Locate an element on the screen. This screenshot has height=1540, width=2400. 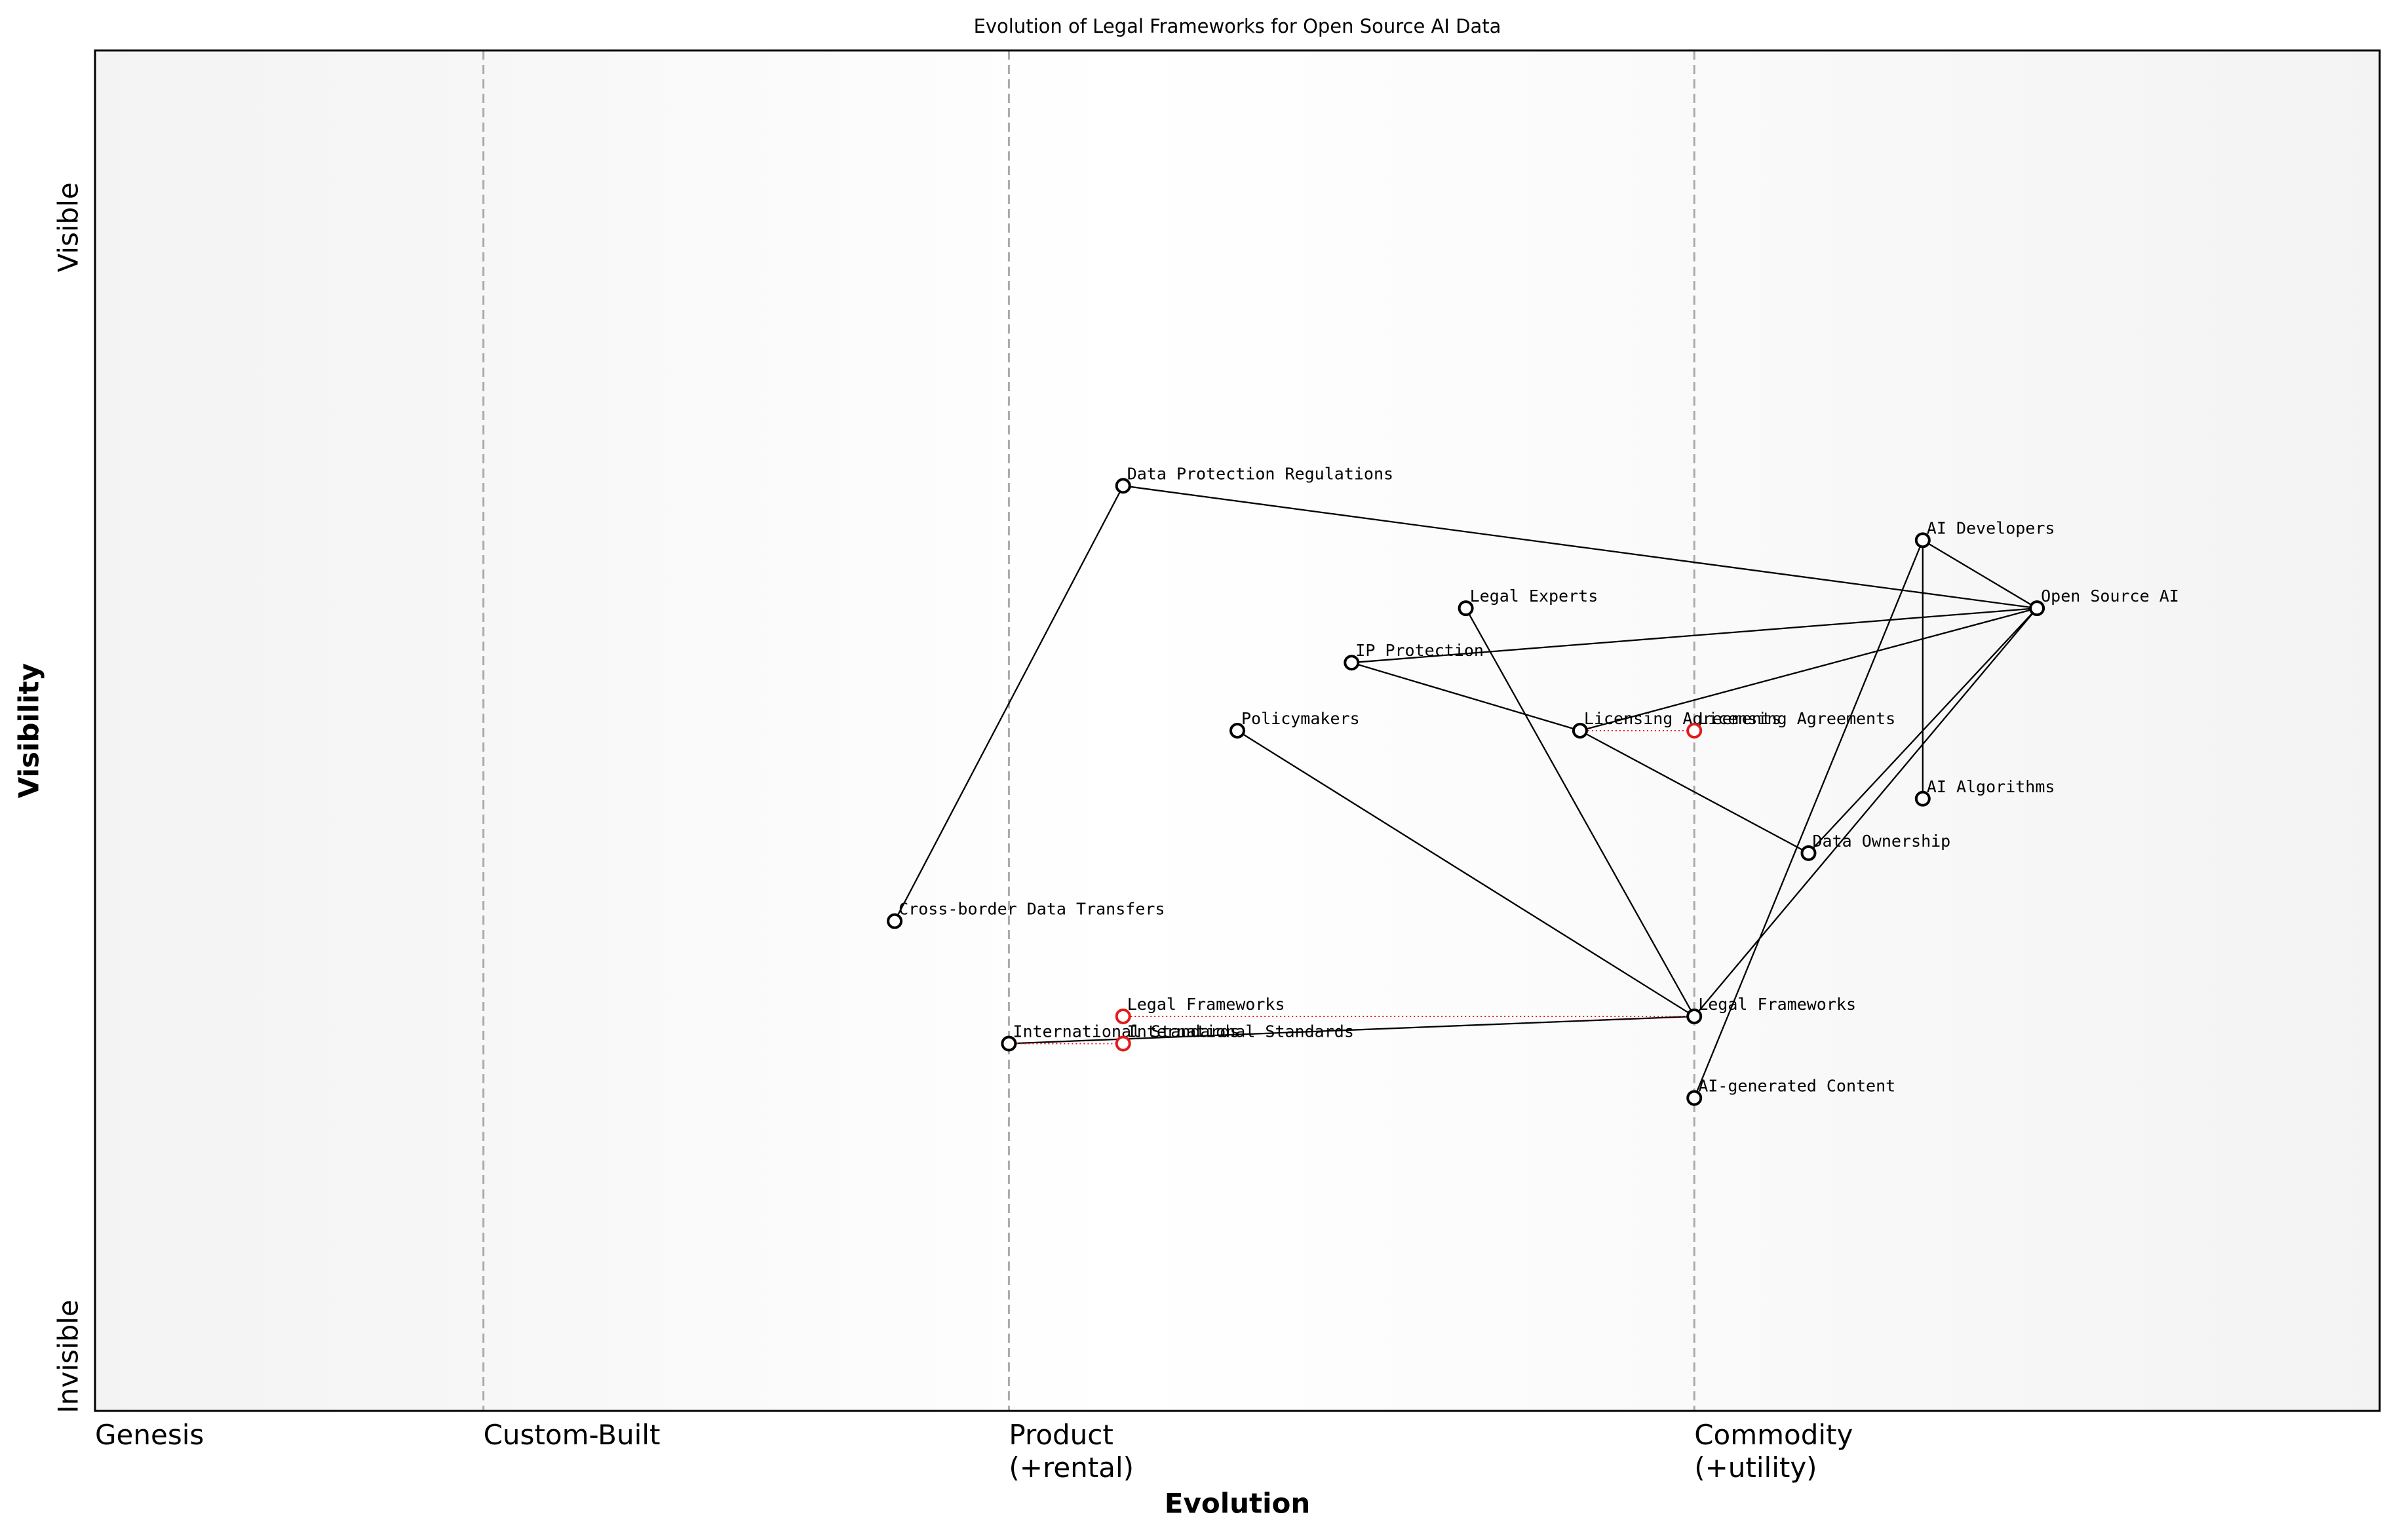
node-label: Open Source AI is located at coordinates (2110, 596).